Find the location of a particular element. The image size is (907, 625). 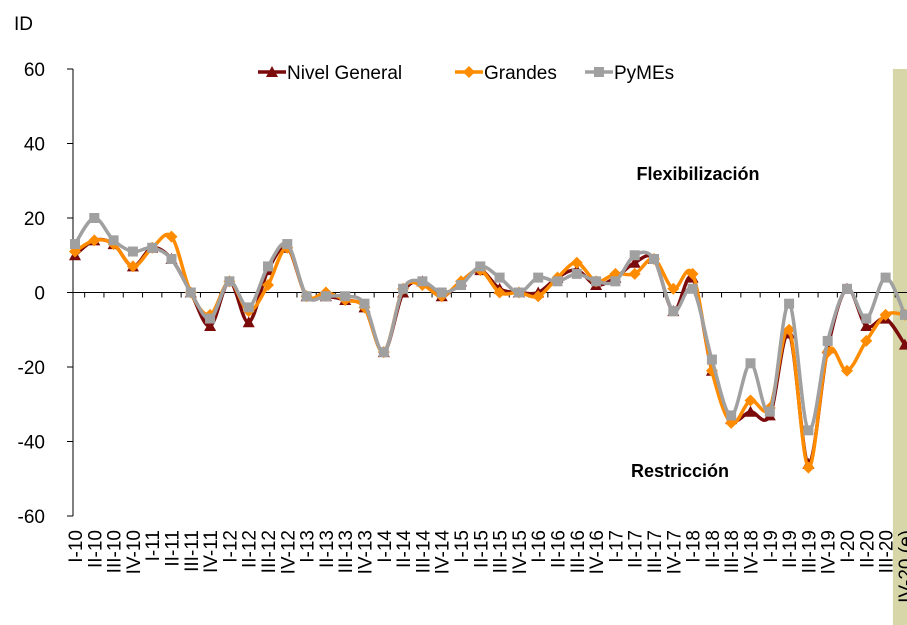

x-tick-label: III-20 is located at coordinates (887, 551).